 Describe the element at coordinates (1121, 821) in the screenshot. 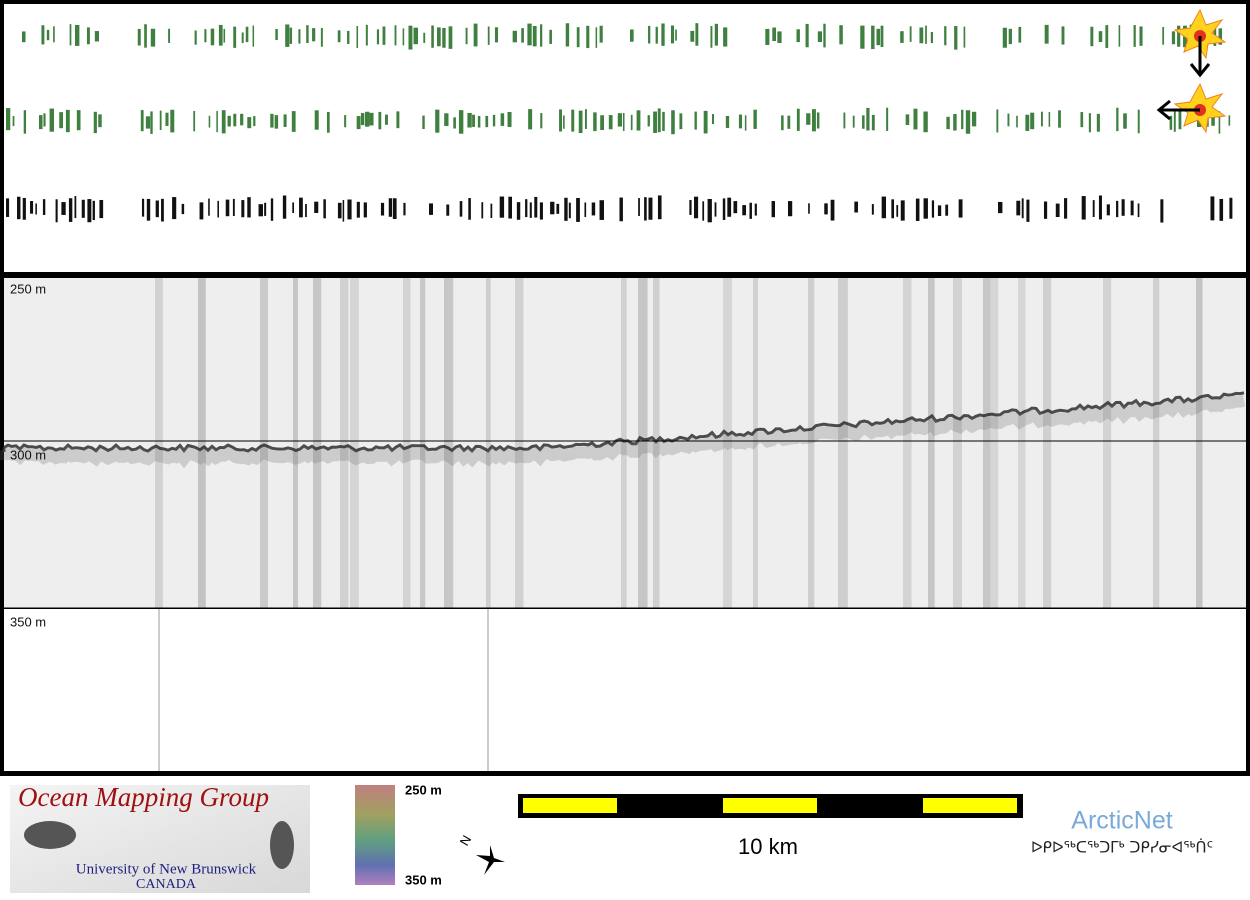

I see `partner-name: ArcticNet` at that location.